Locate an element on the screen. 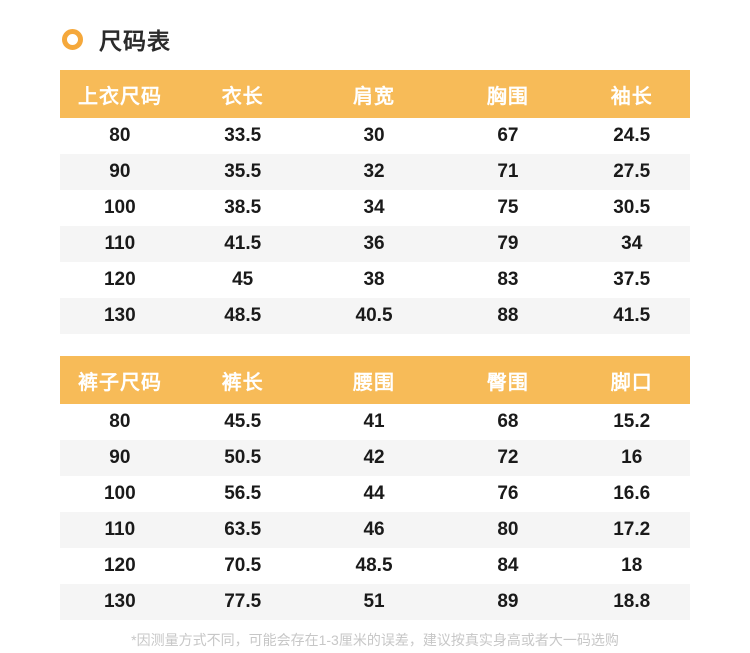 The width and height of the screenshot is (750, 653). table-cell: 50.5 is located at coordinates (243, 457).